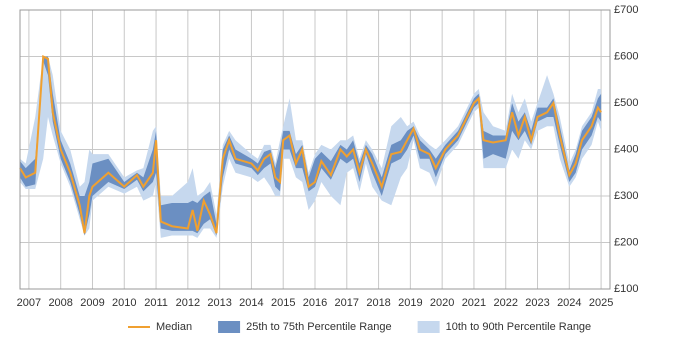  Describe the element at coordinates (626, 10) in the screenshot. I see `y-tick-label: £700` at that location.